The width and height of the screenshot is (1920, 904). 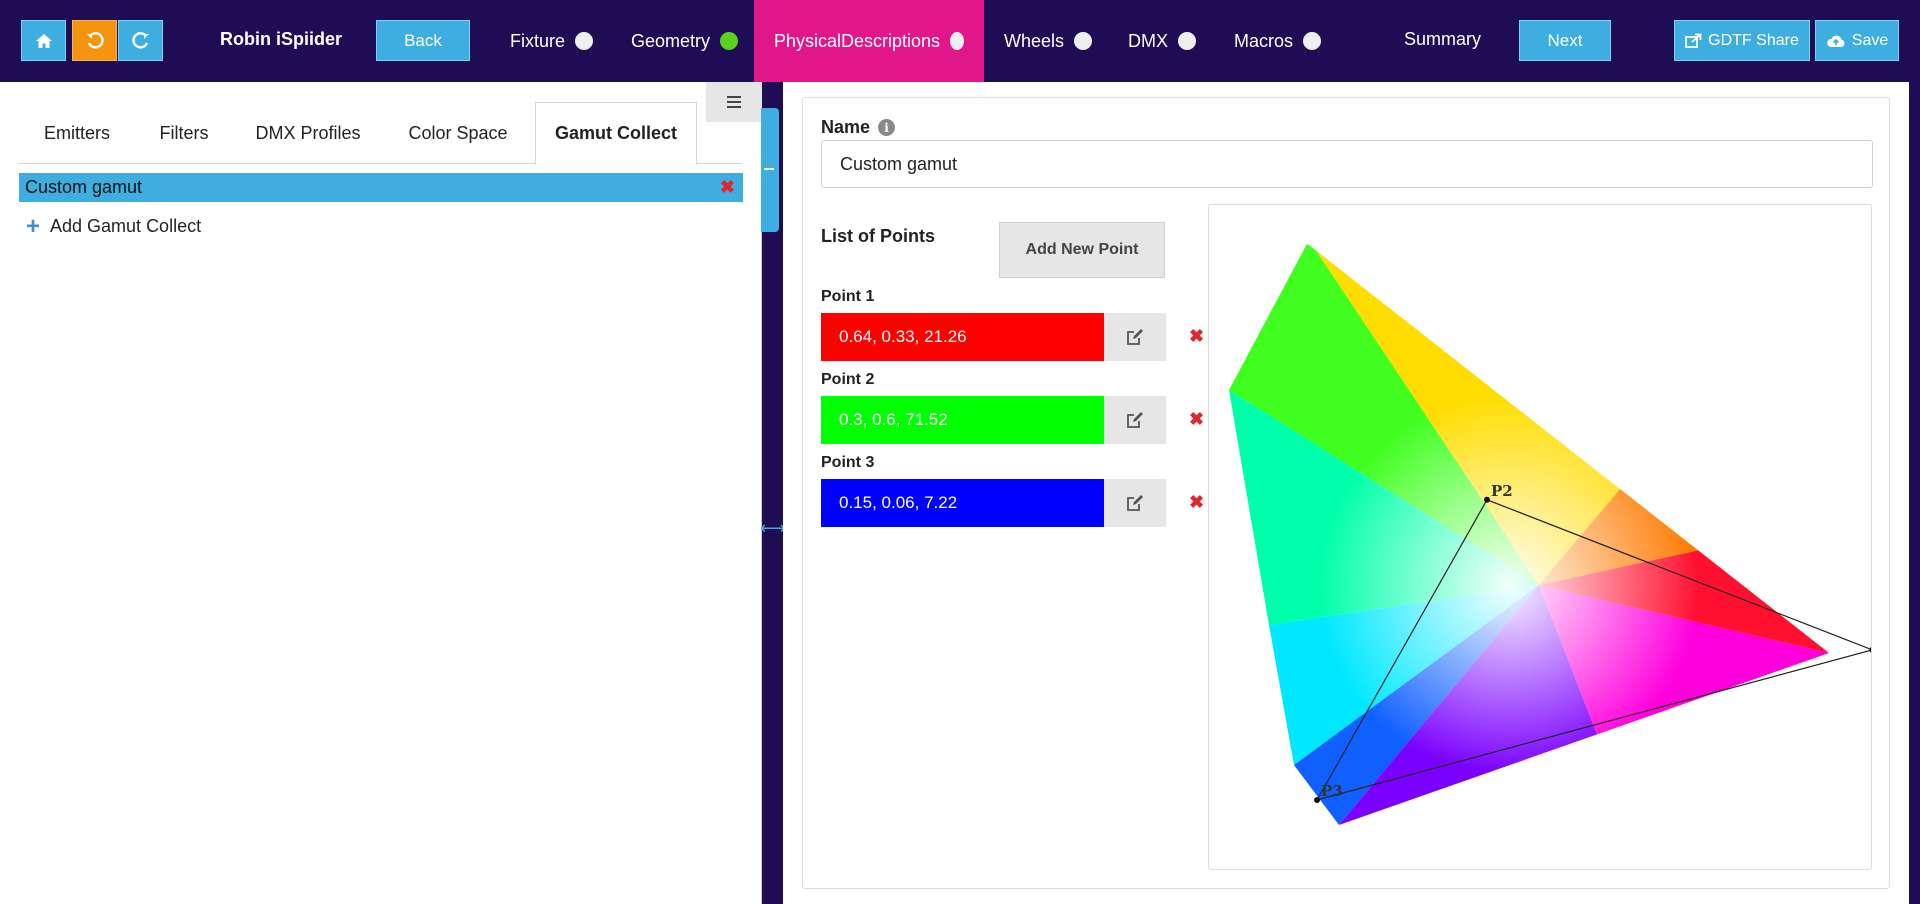 What do you see at coordinates (76, 132) in the screenshot?
I see `tab-emitters: Emitters` at bounding box center [76, 132].